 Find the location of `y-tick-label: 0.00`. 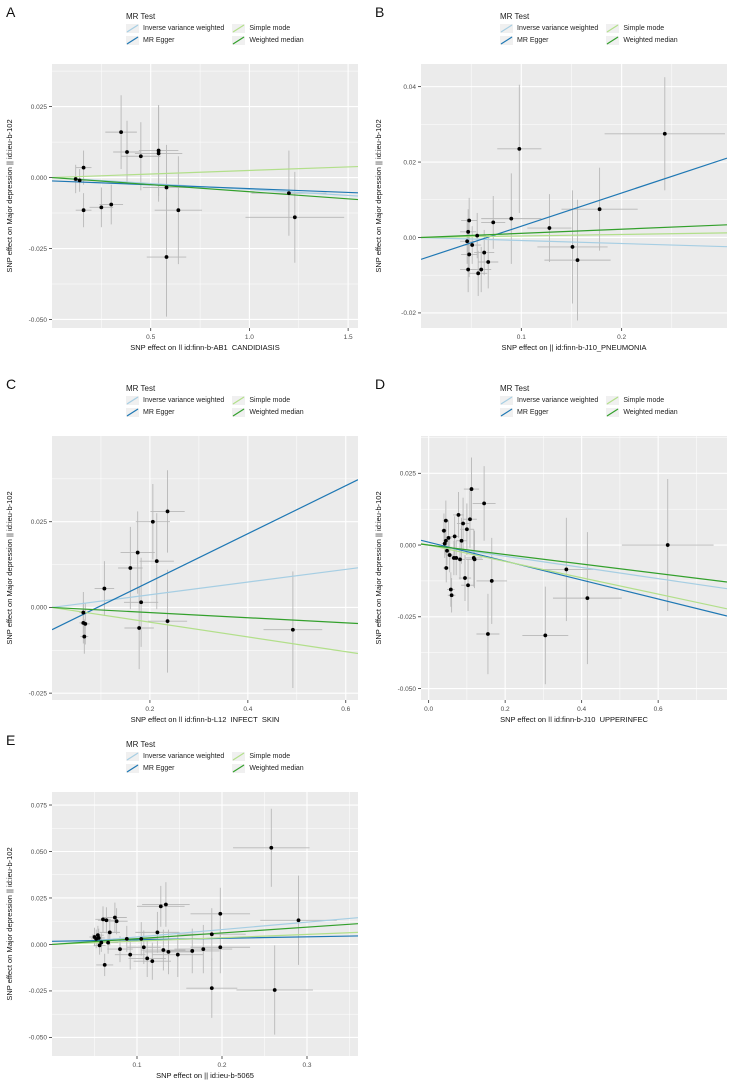

y-tick-label: 0.00 is located at coordinates (409, 238).